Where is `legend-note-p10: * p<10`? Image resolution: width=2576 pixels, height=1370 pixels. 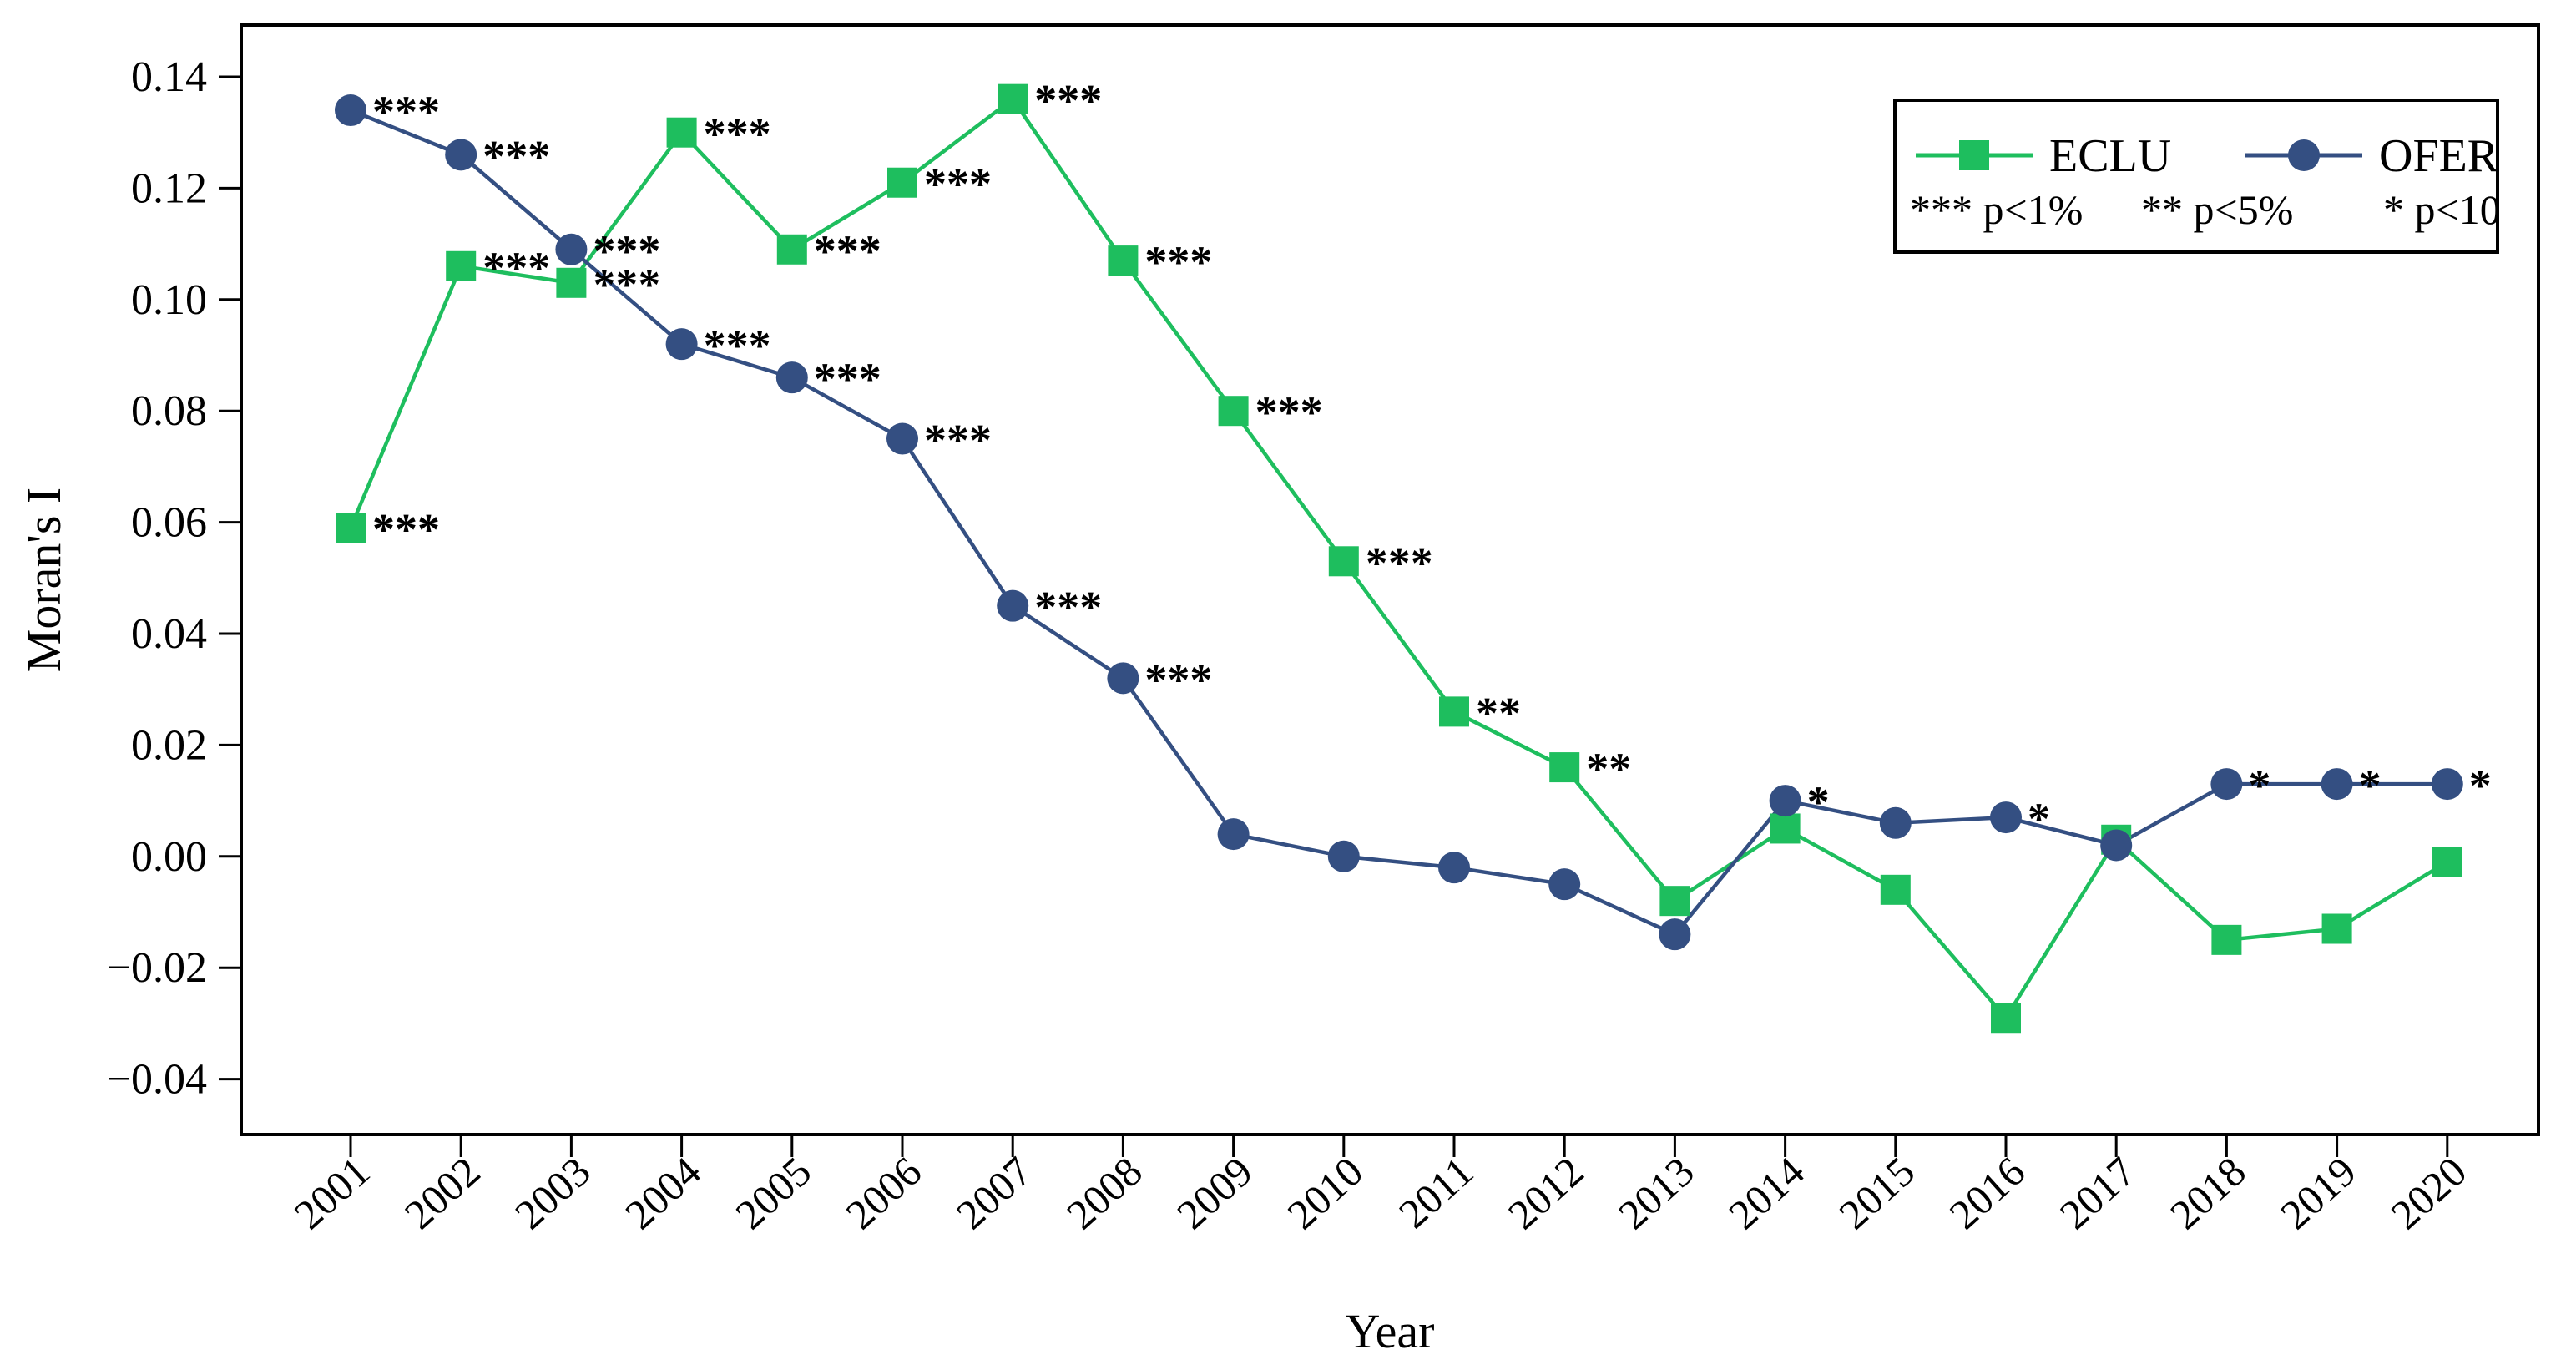 legend-note-p10: * p<10 is located at coordinates (2442, 209).